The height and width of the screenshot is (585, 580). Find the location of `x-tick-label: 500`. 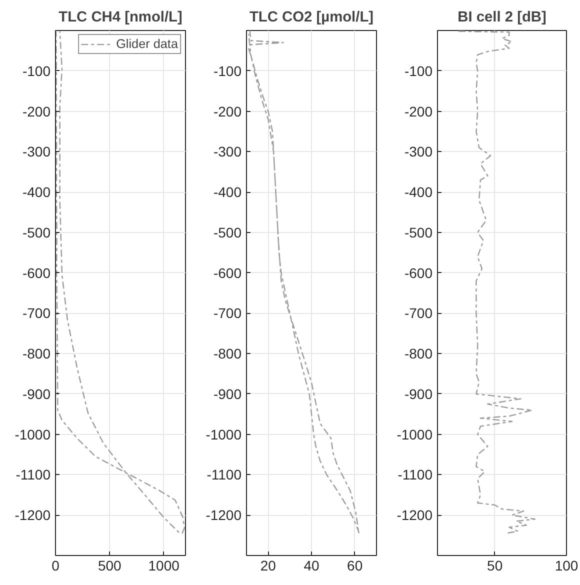

x-tick-label: 500 is located at coordinates (110, 566).